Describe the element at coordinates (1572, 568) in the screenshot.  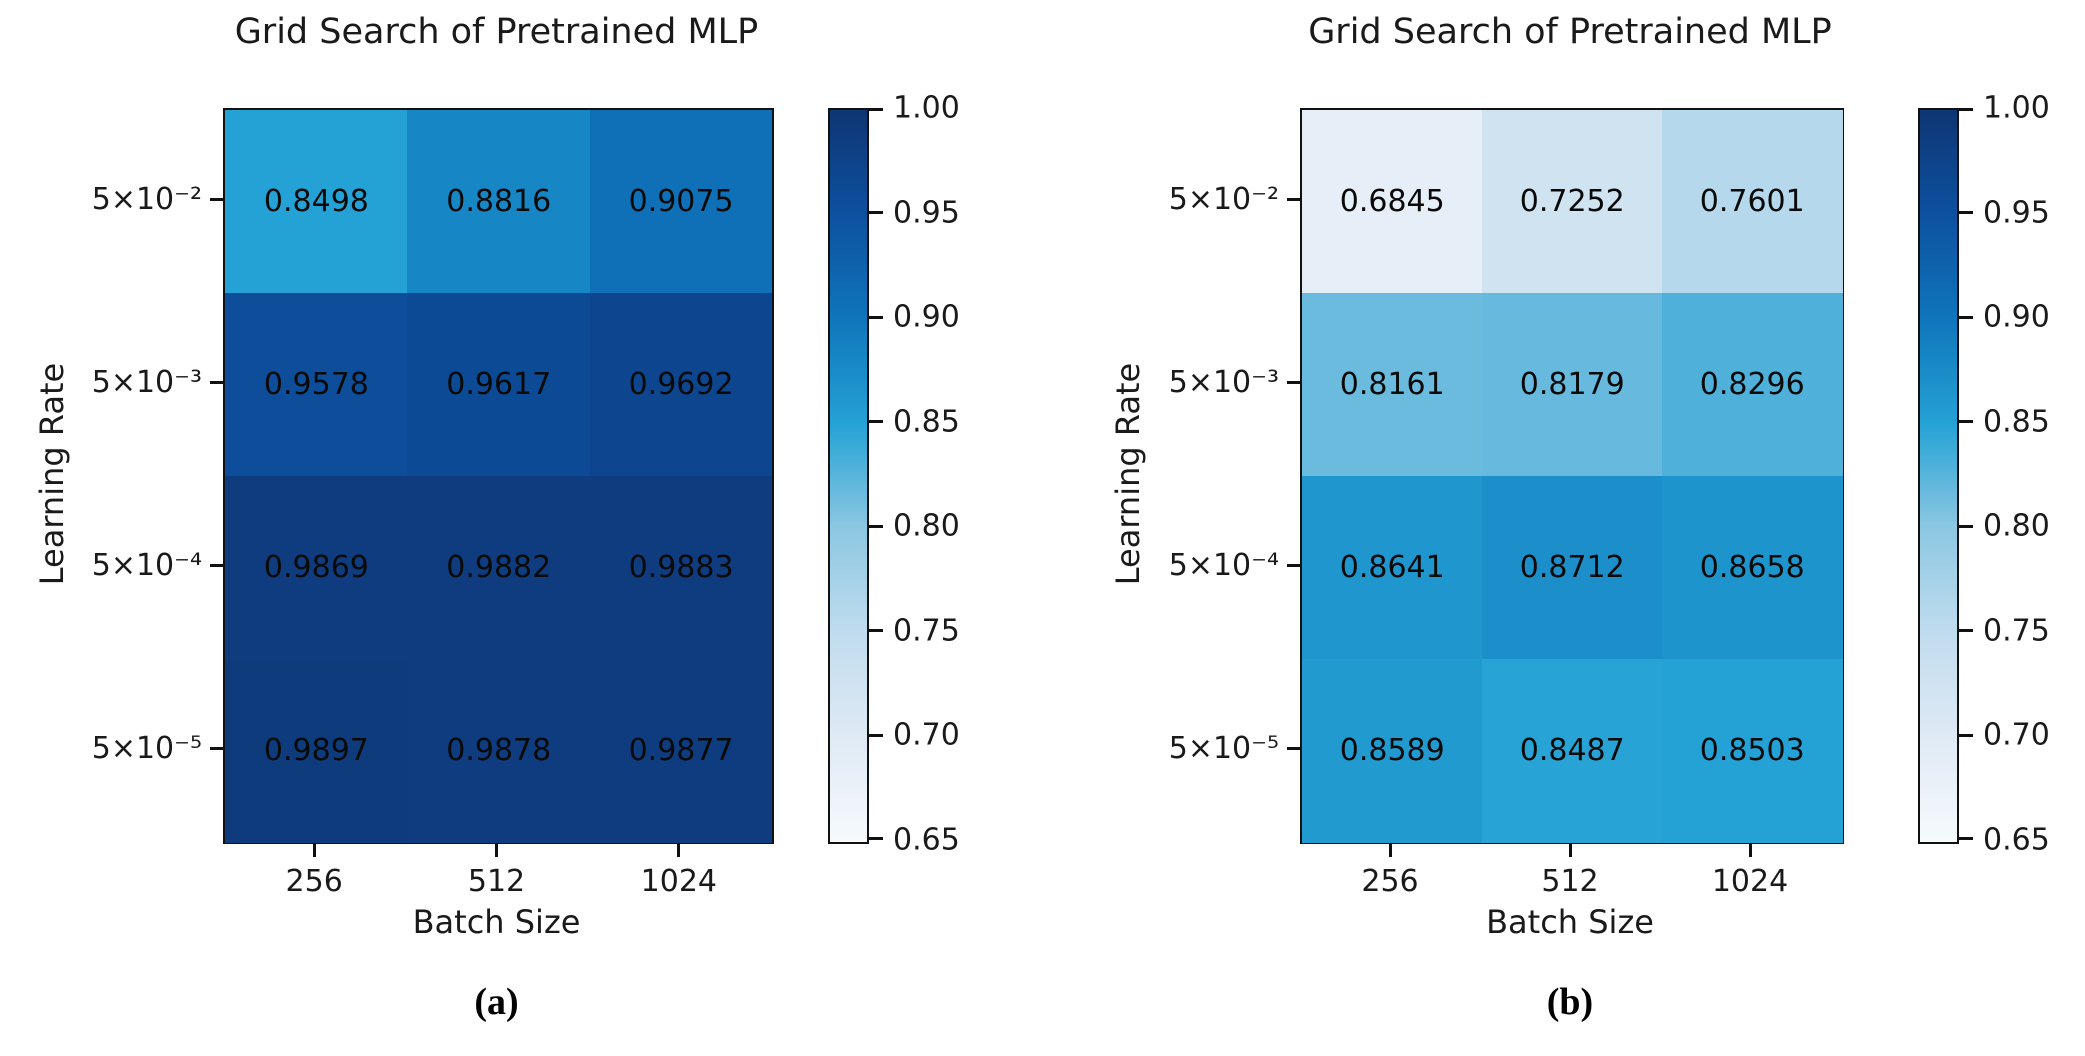
I see `heatmap-cell-value: 0.8712` at that location.